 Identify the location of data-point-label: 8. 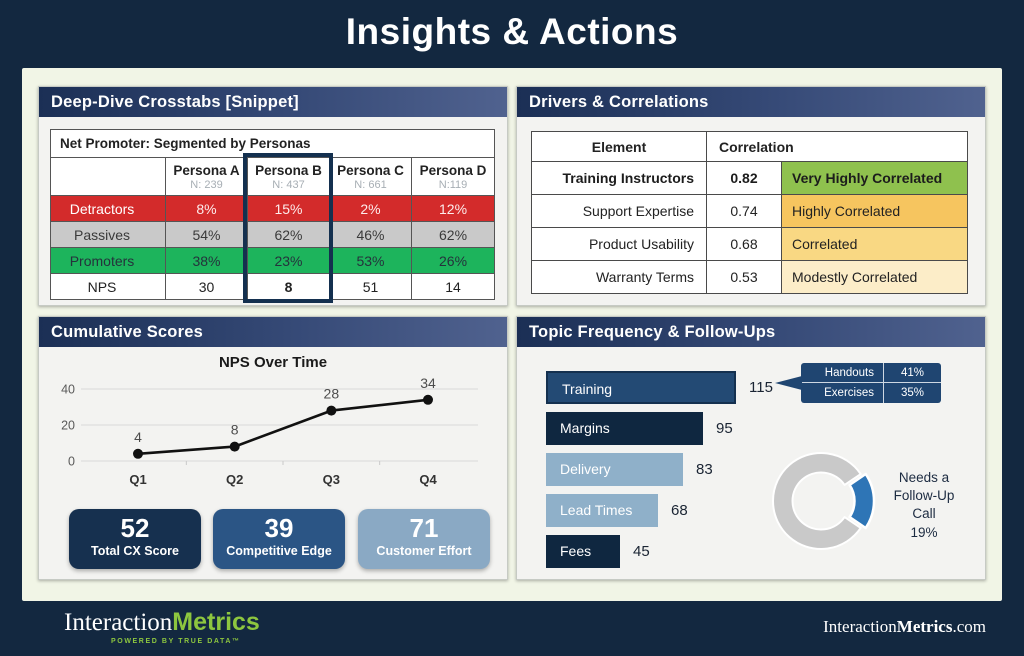
(235, 430).